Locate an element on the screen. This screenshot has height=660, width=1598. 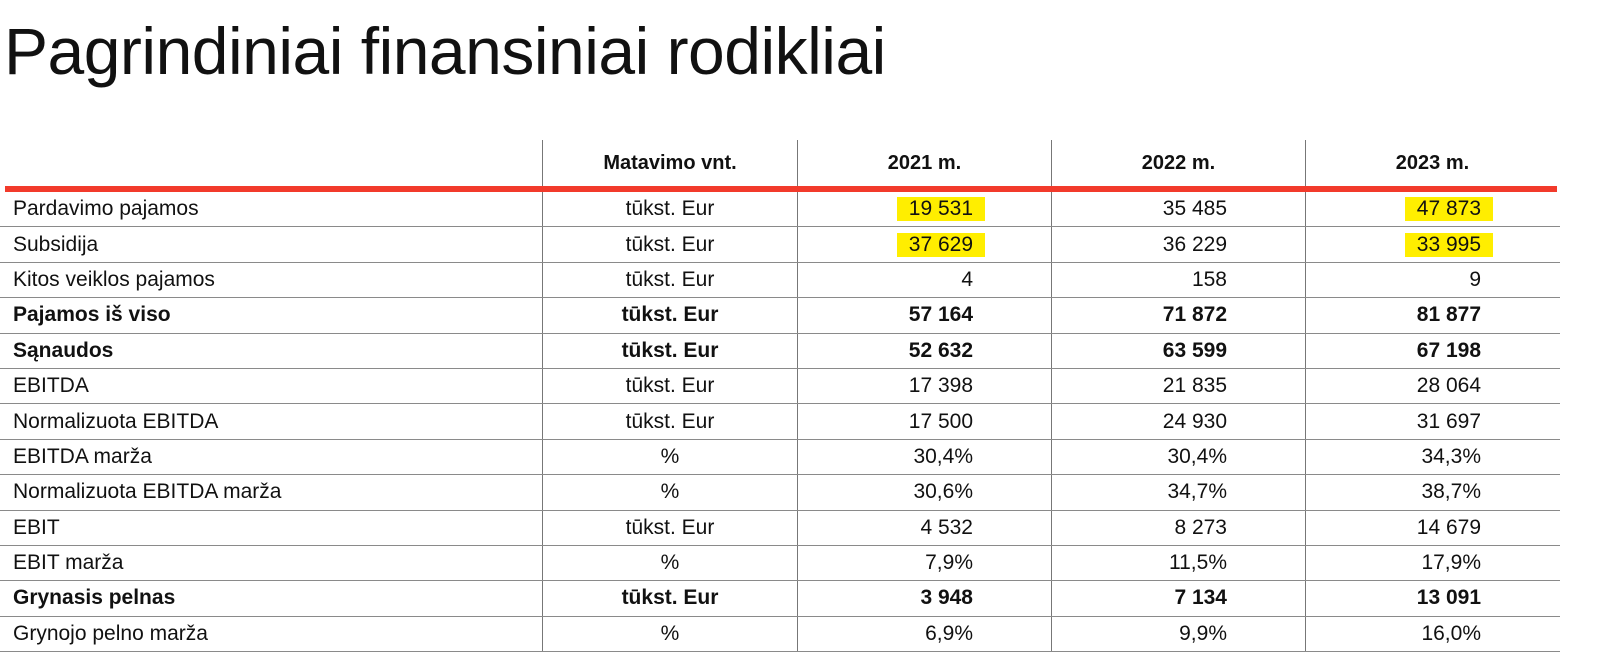
value: 6,9% is located at coordinates (949, 633).